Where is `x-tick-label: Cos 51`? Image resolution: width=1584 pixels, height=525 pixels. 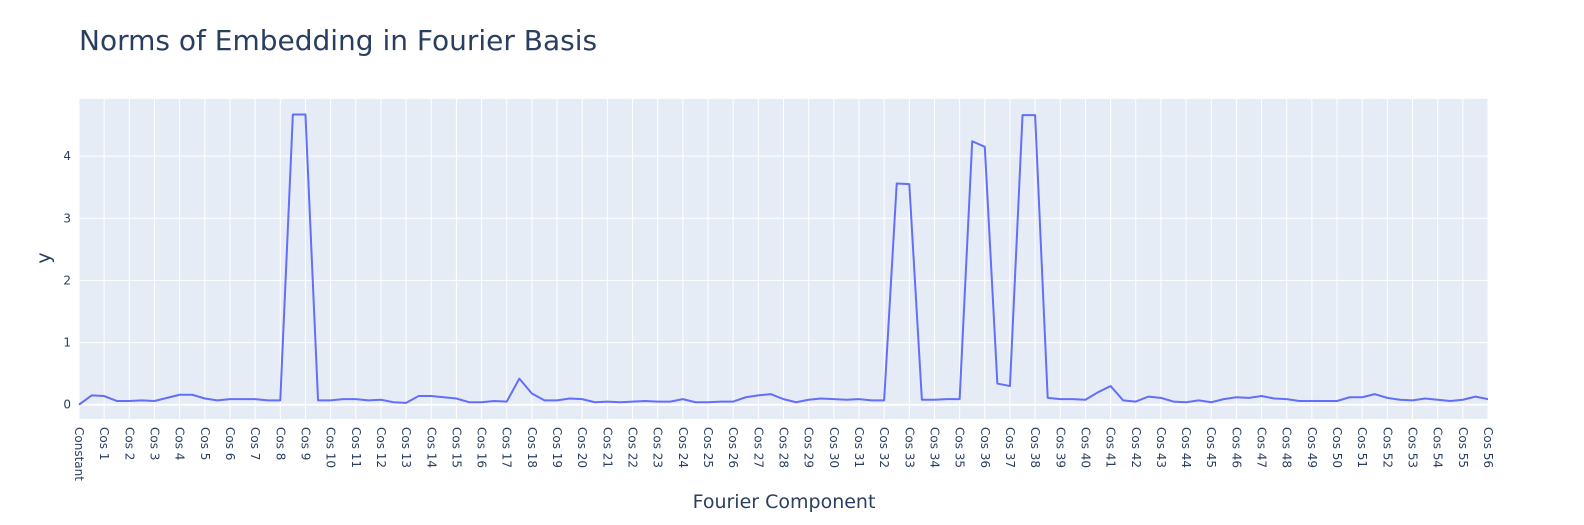 x-tick-label: Cos 51 is located at coordinates (1362, 447).